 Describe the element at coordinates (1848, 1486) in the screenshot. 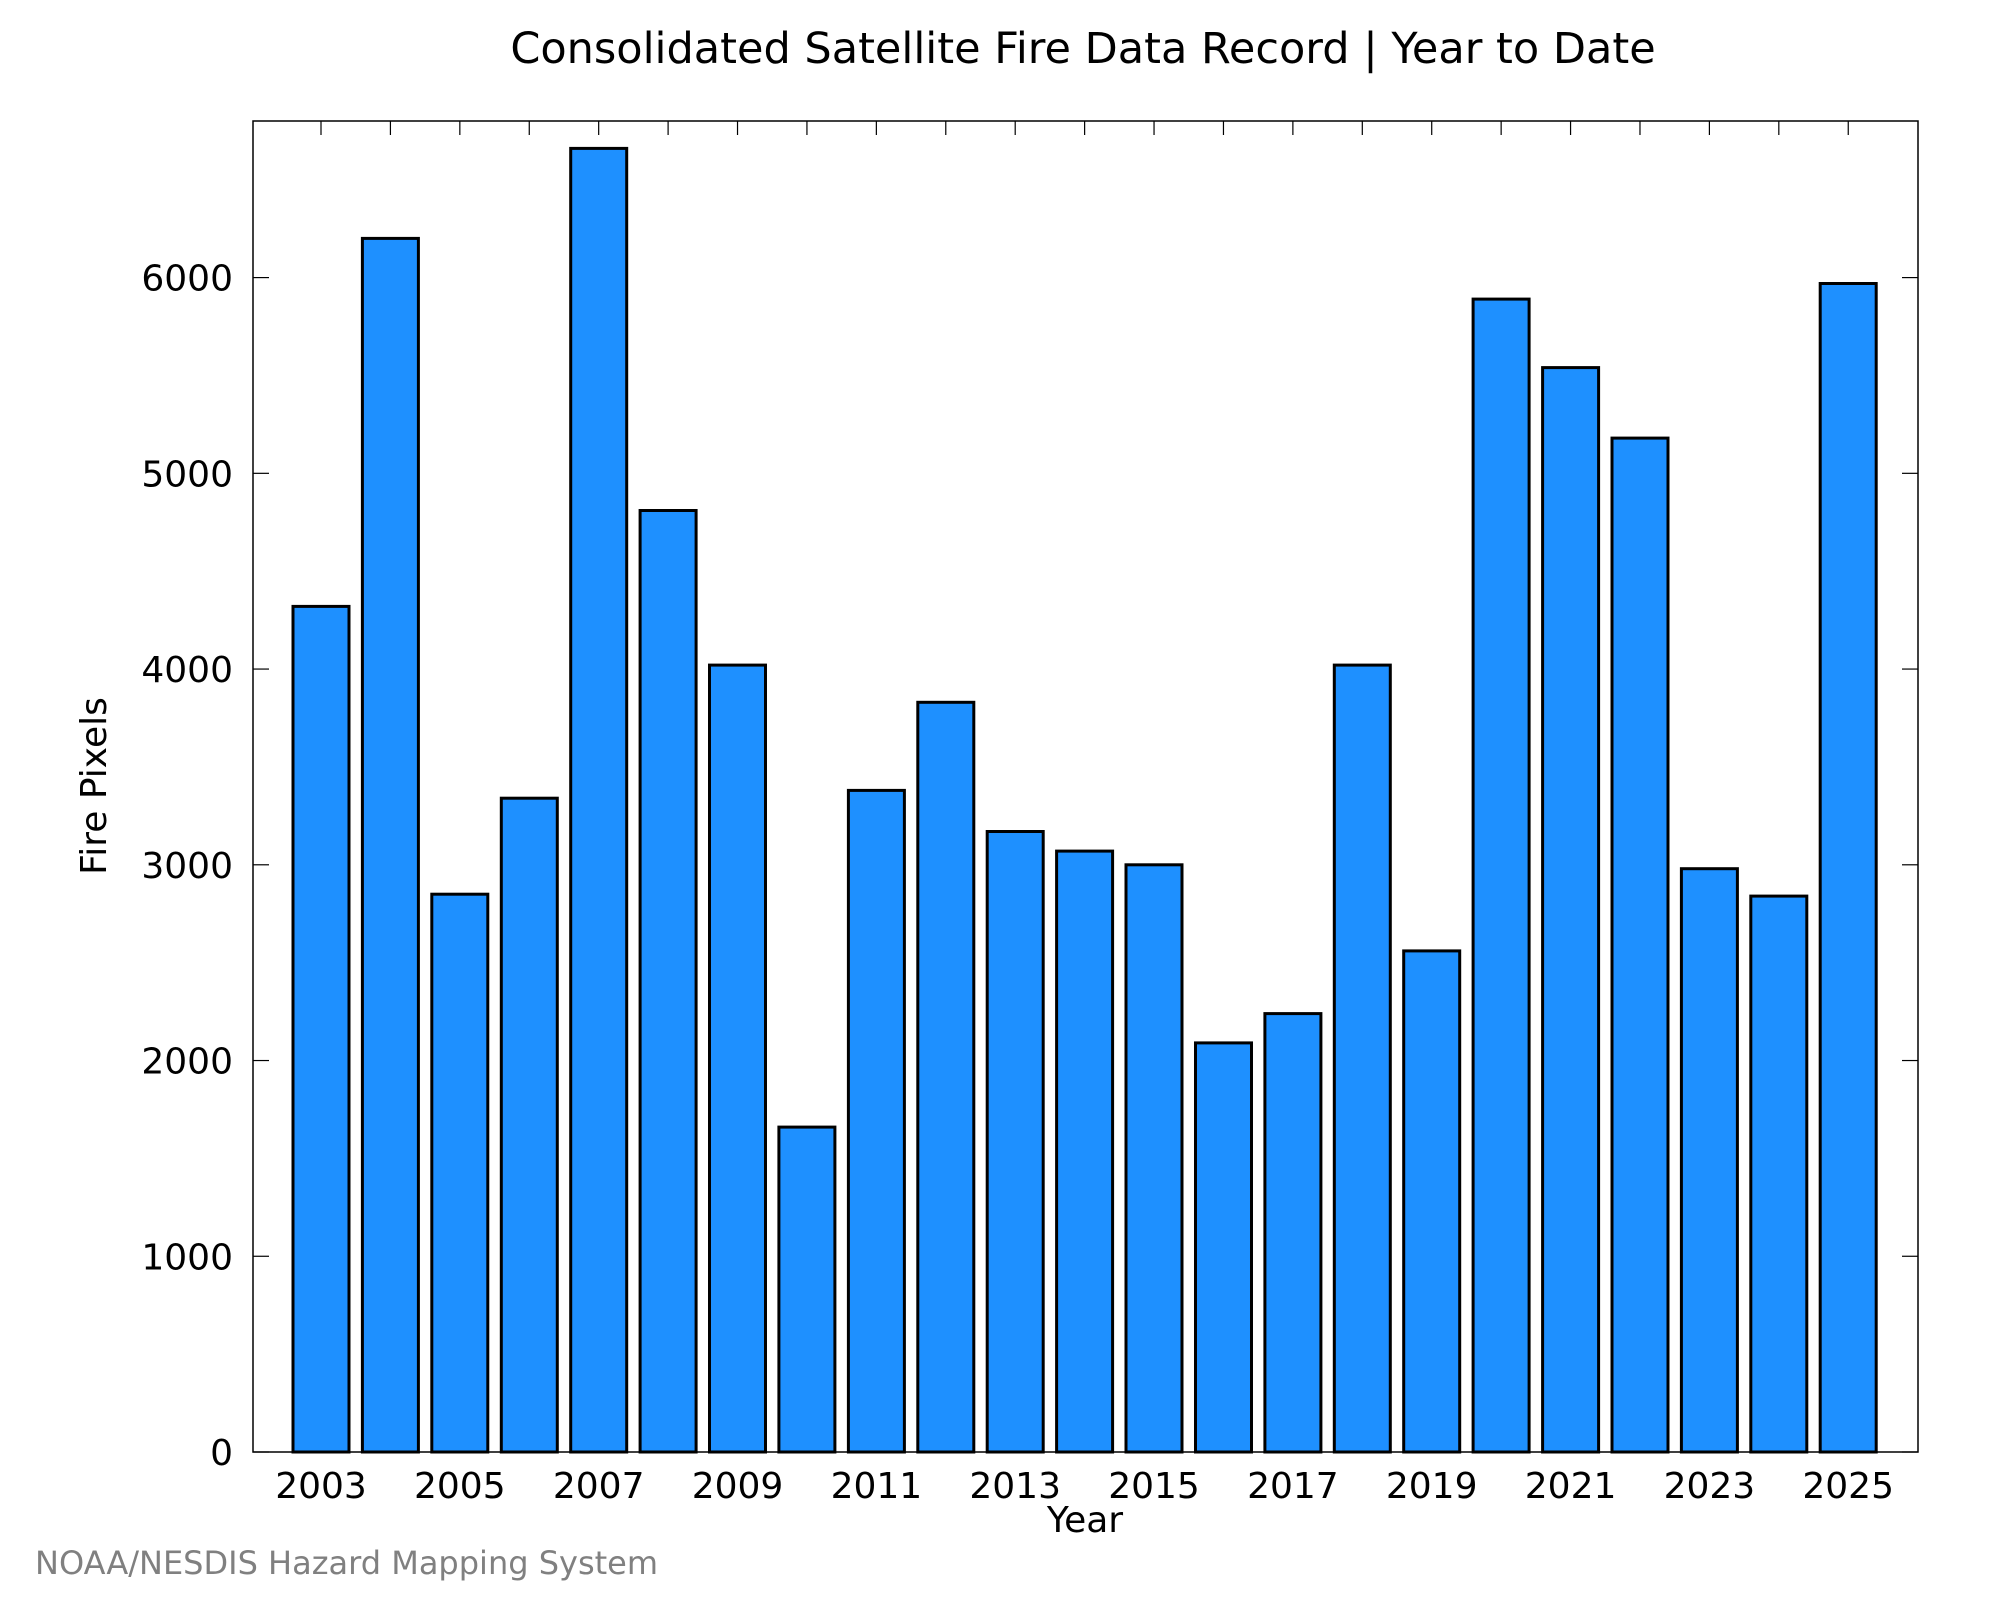

I see `x-tick-label-2025: 2025` at that location.